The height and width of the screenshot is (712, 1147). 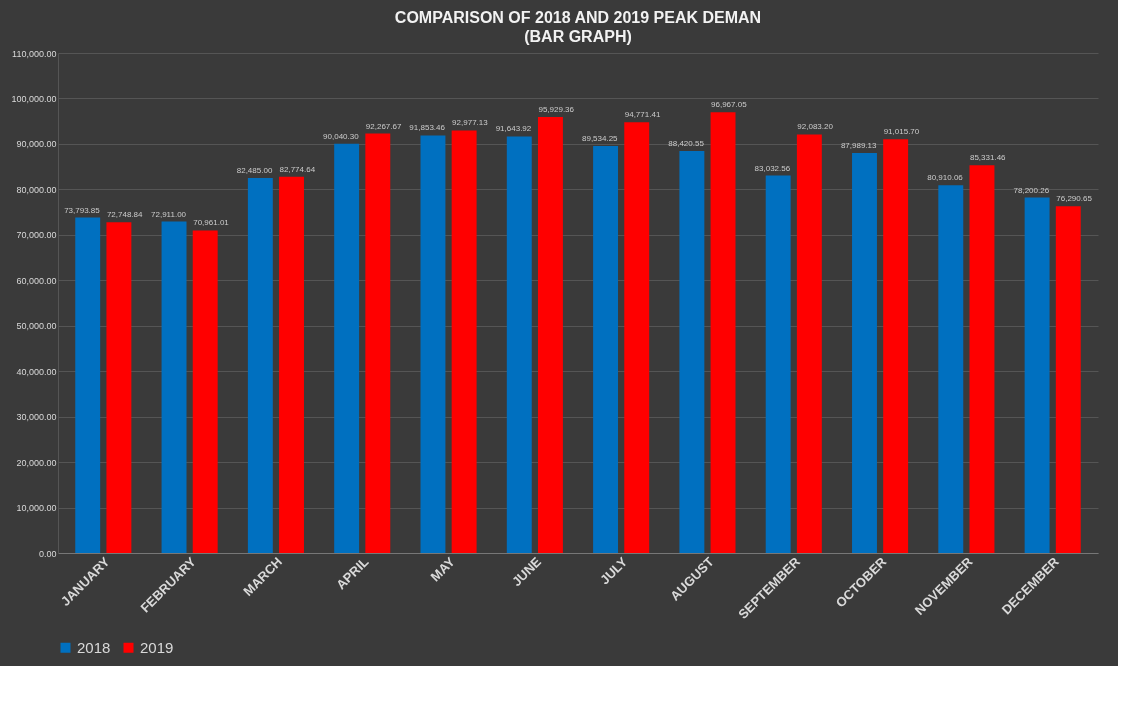 I want to click on data-label: 92,083.20, so click(x=815, y=127).